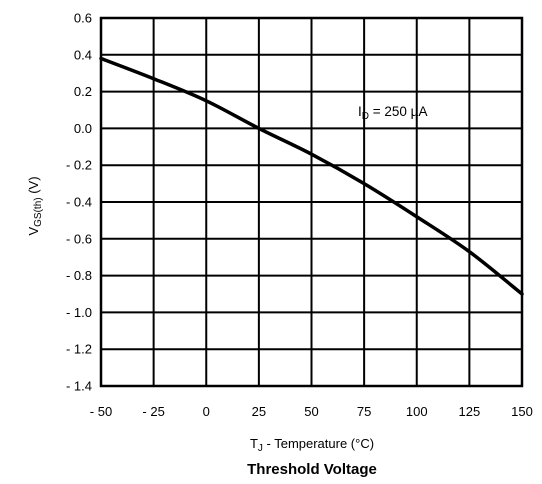  Describe the element at coordinates (79, 275) in the screenshot. I see `y-tick-label: - 0.8` at that location.